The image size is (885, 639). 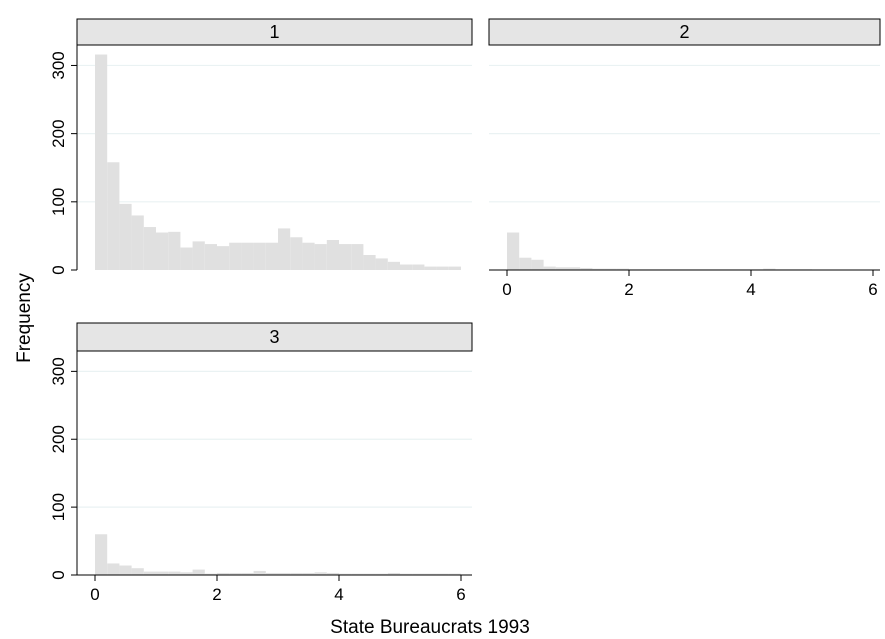 I want to click on panel-strip-label: 1, so click(x=274, y=32).